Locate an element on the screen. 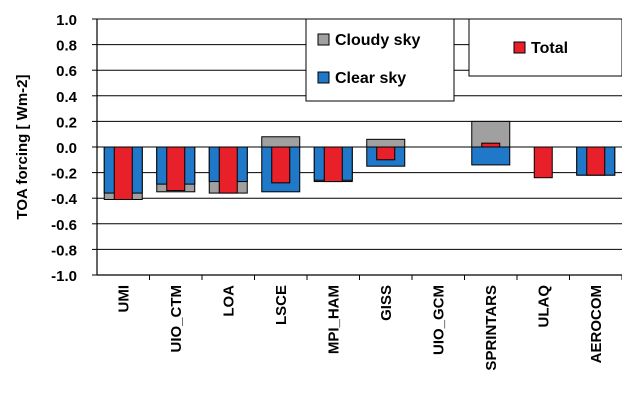 This screenshot has height=411, width=622. legend-clear-sky-label: Clear sky is located at coordinates (370, 78).